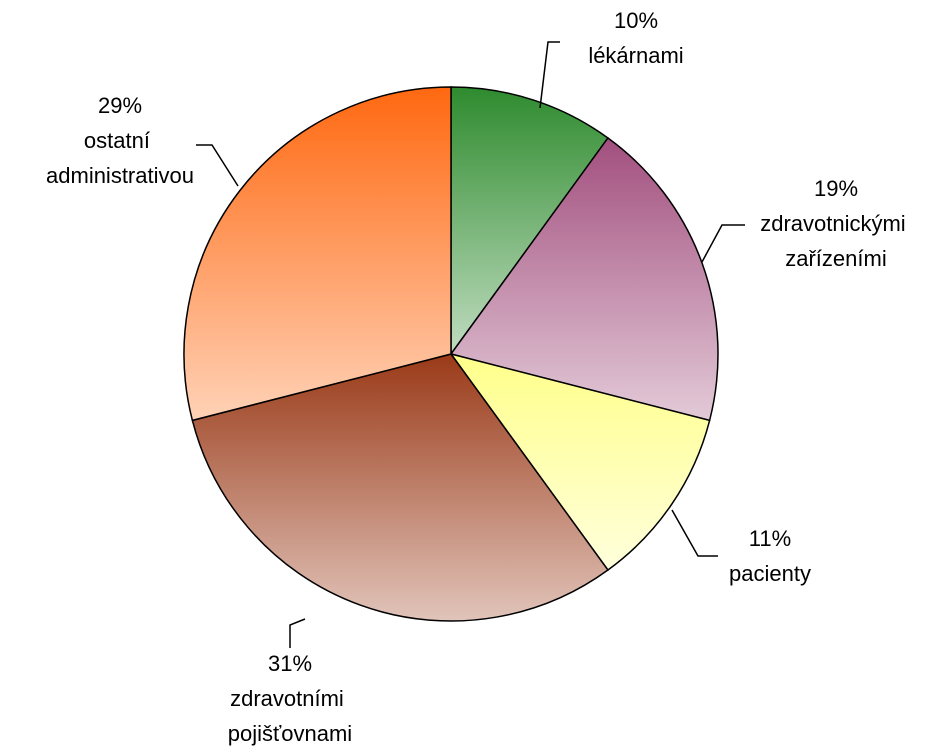  Describe the element at coordinates (635, 55) in the screenshot. I see `category-label: lékárnami` at that location.